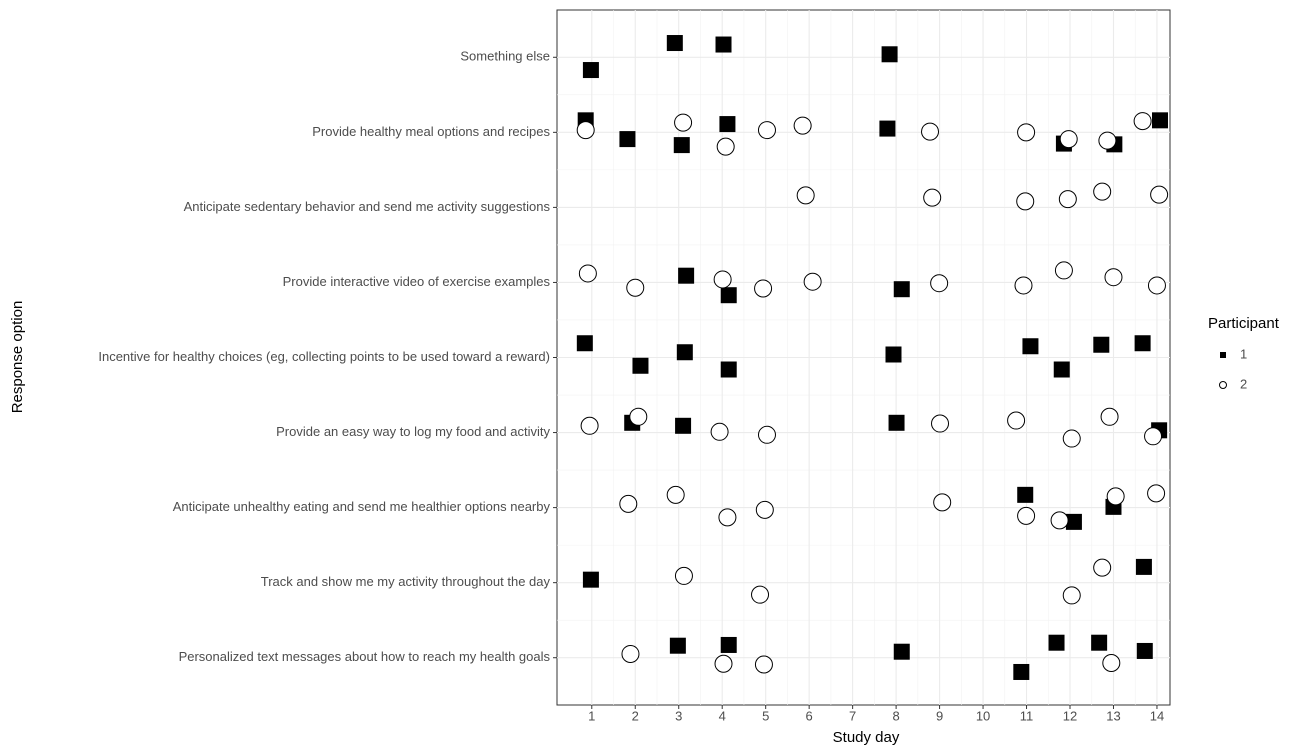 The image size is (1309, 747). I want to click on x-tick-label: 3, so click(678, 715).